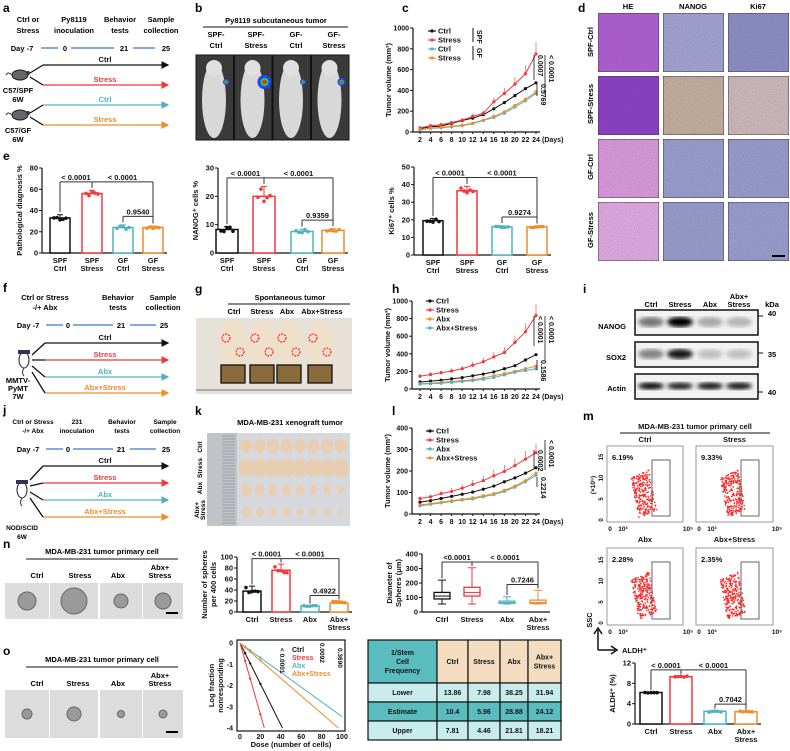 The height and width of the screenshot is (751, 790). I want to click on arm-label: Abx+Stress, so click(104, 511).